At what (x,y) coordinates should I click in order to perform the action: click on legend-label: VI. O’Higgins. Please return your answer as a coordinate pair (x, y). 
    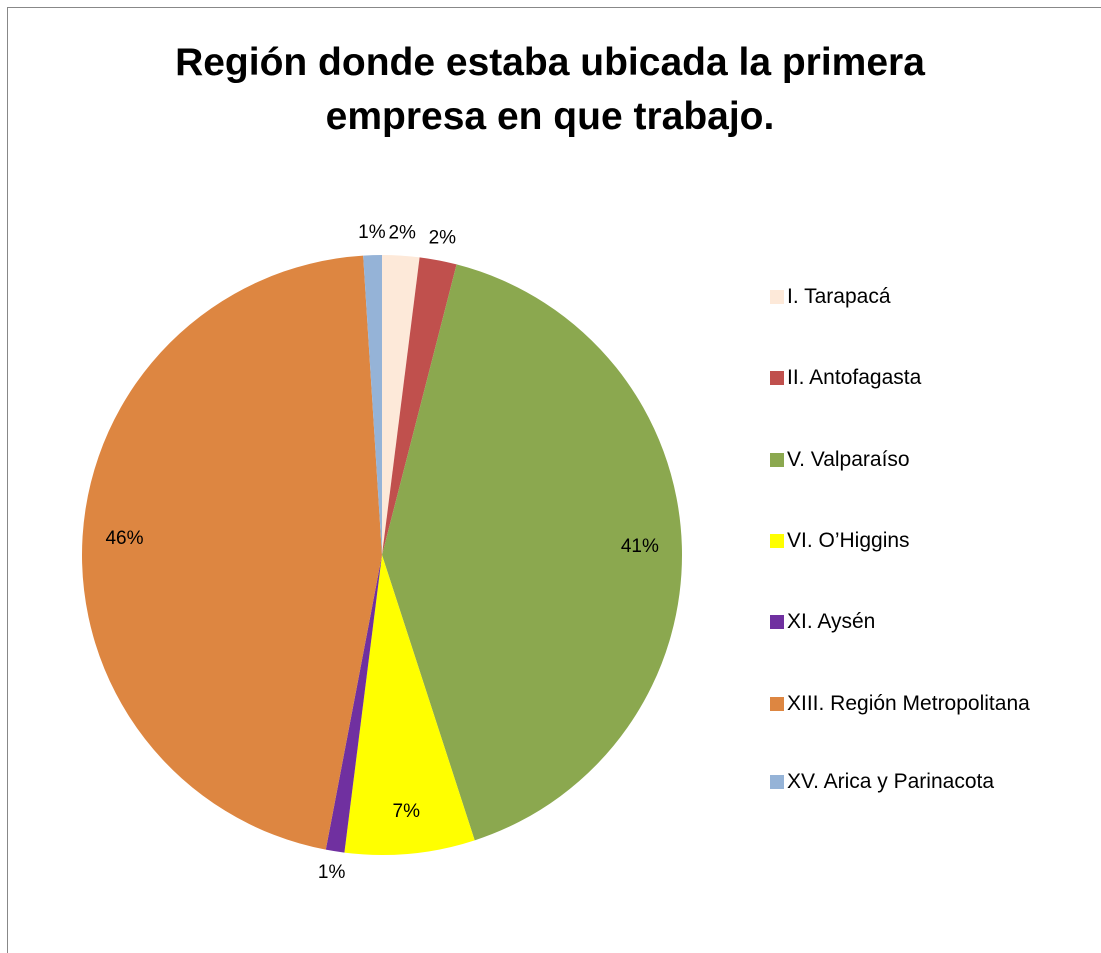
    Looking at the image, I should click on (848, 540).